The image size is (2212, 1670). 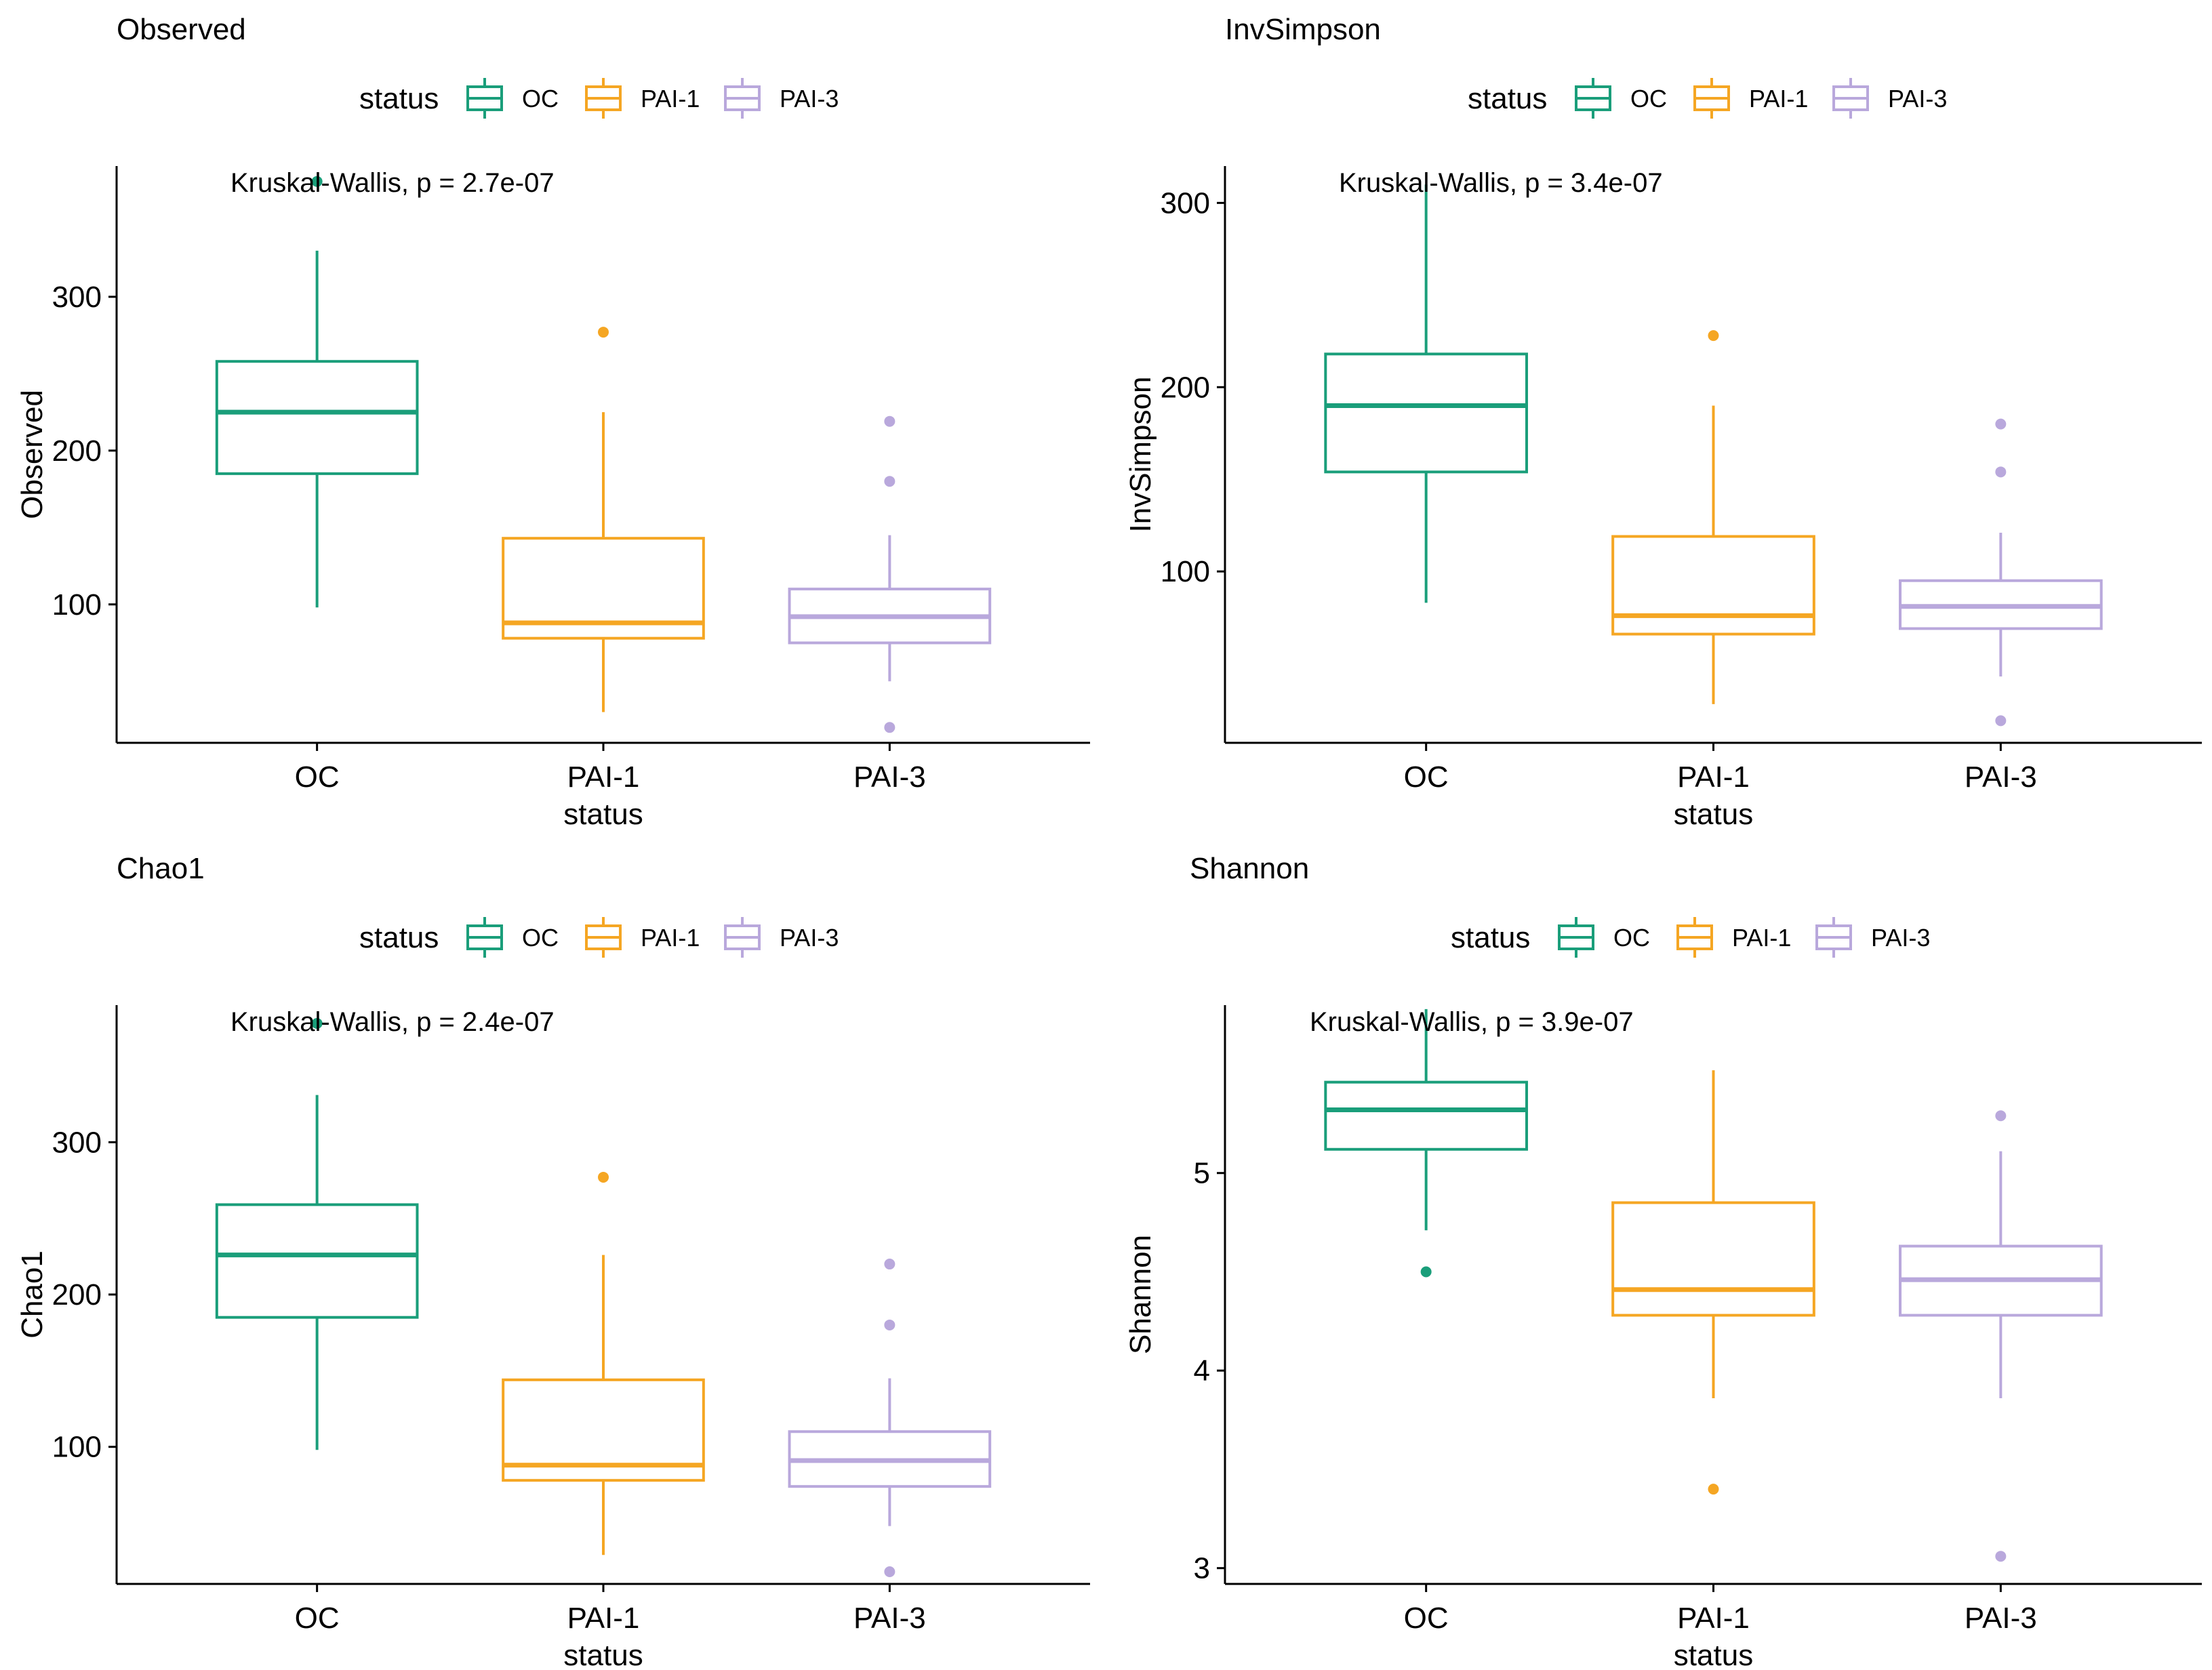 I want to click on y-axis-title: Shannon, so click(x=1140, y=1294).